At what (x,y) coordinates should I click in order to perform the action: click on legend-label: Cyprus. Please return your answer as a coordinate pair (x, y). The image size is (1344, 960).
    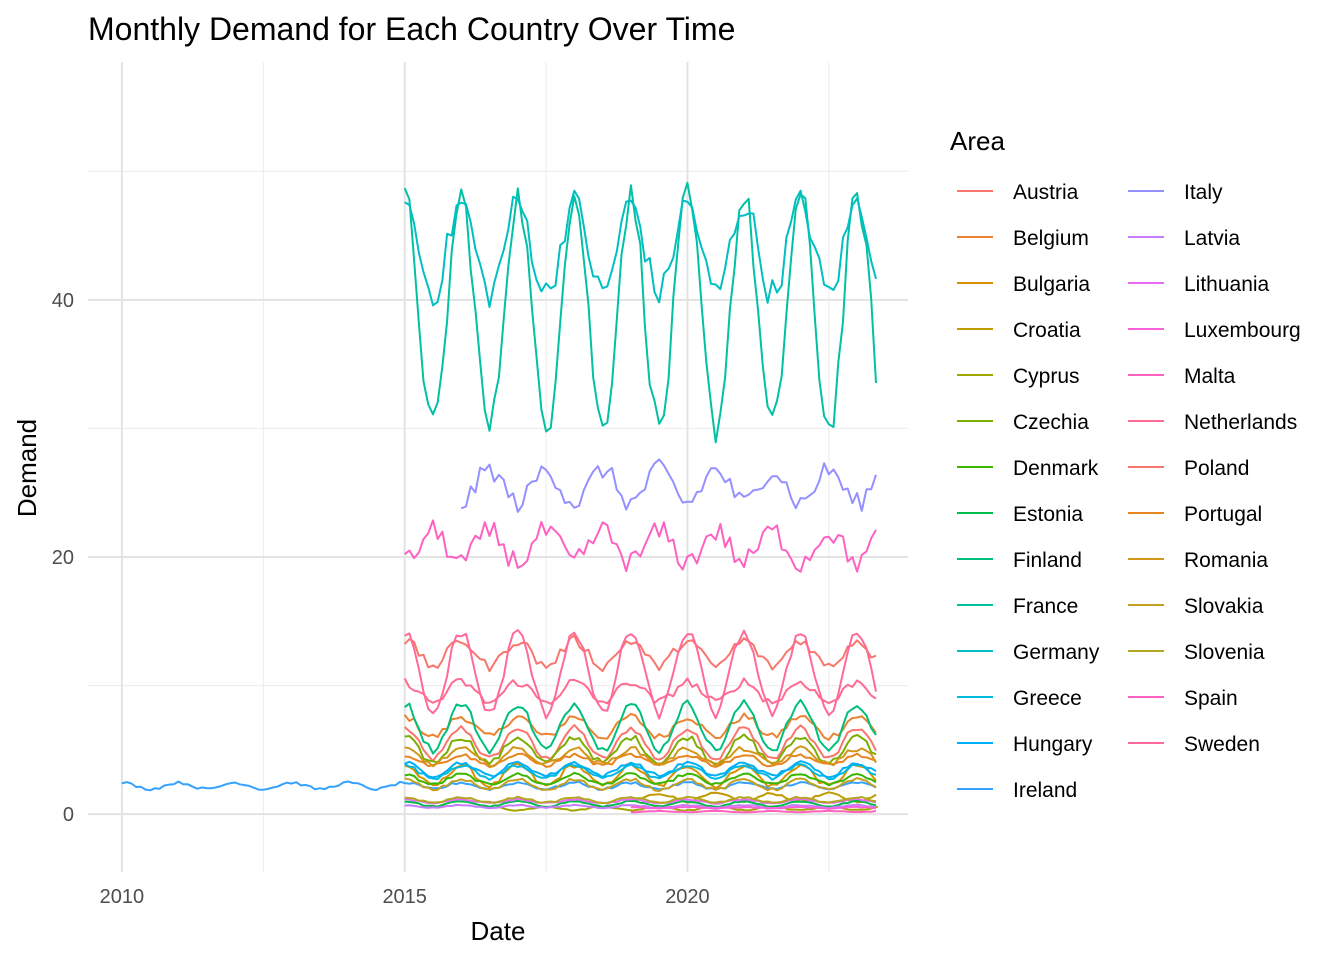
    Looking at the image, I should click on (1046, 376).